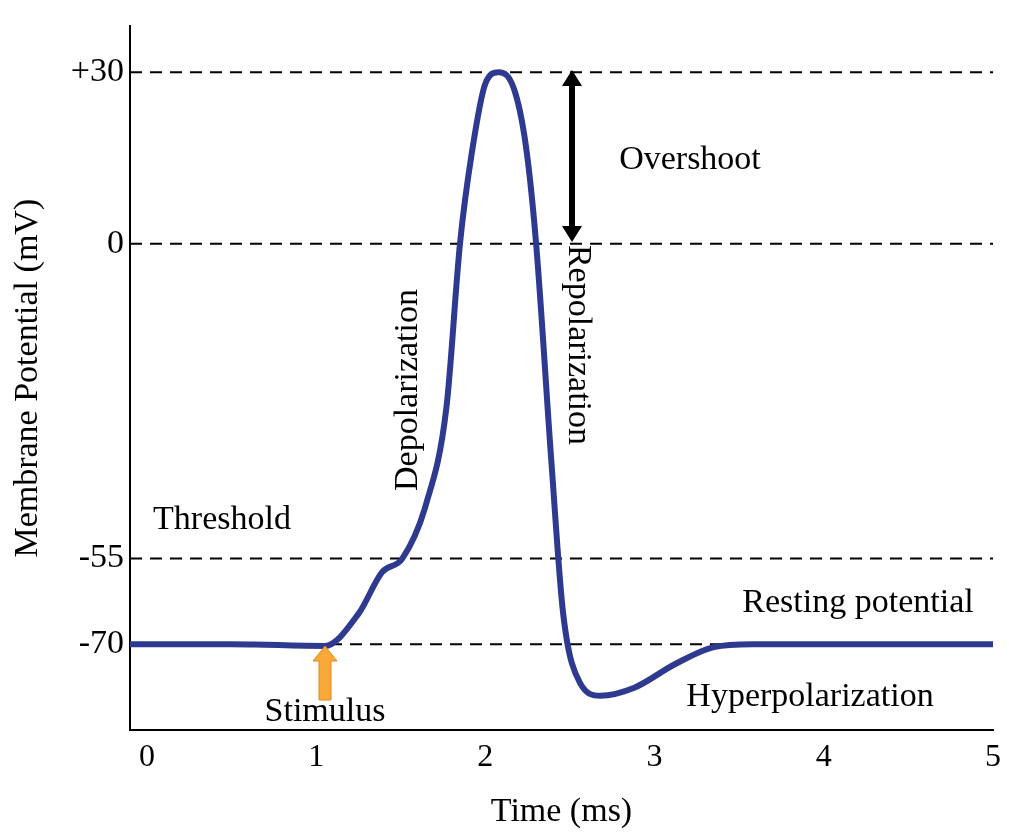 This screenshot has height=838, width=1009. Describe the element at coordinates (485, 754) in the screenshot. I see `x-tick-label: 2` at that location.